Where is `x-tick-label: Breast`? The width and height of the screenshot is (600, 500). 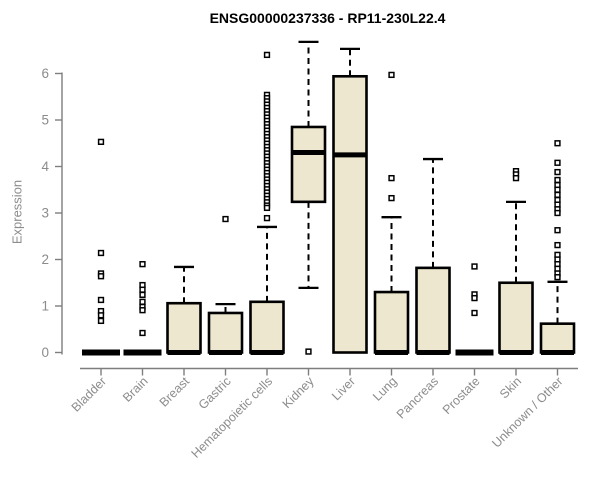
x-tick-label: Breast is located at coordinates (175, 392).